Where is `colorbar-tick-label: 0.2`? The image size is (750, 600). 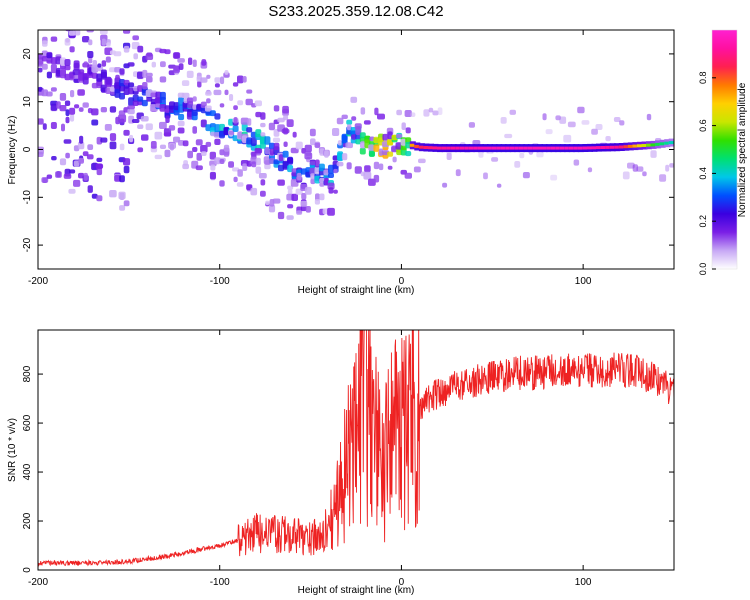
colorbar-tick-label: 0.2 is located at coordinates (703, 221).